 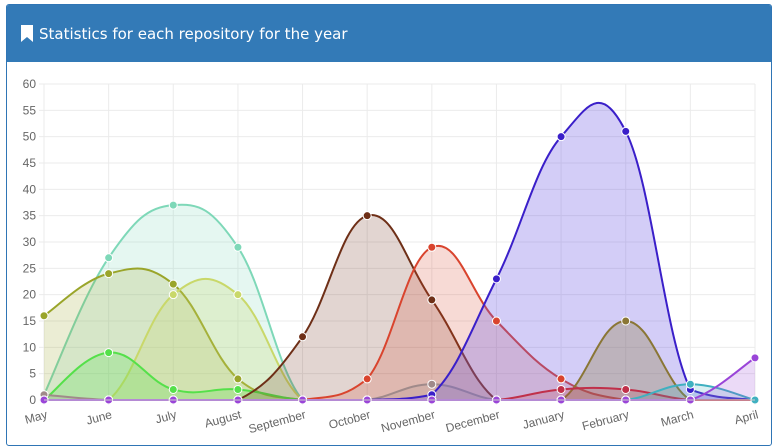 I want to click on x-tick-label: February, so click(x=605, y=420).